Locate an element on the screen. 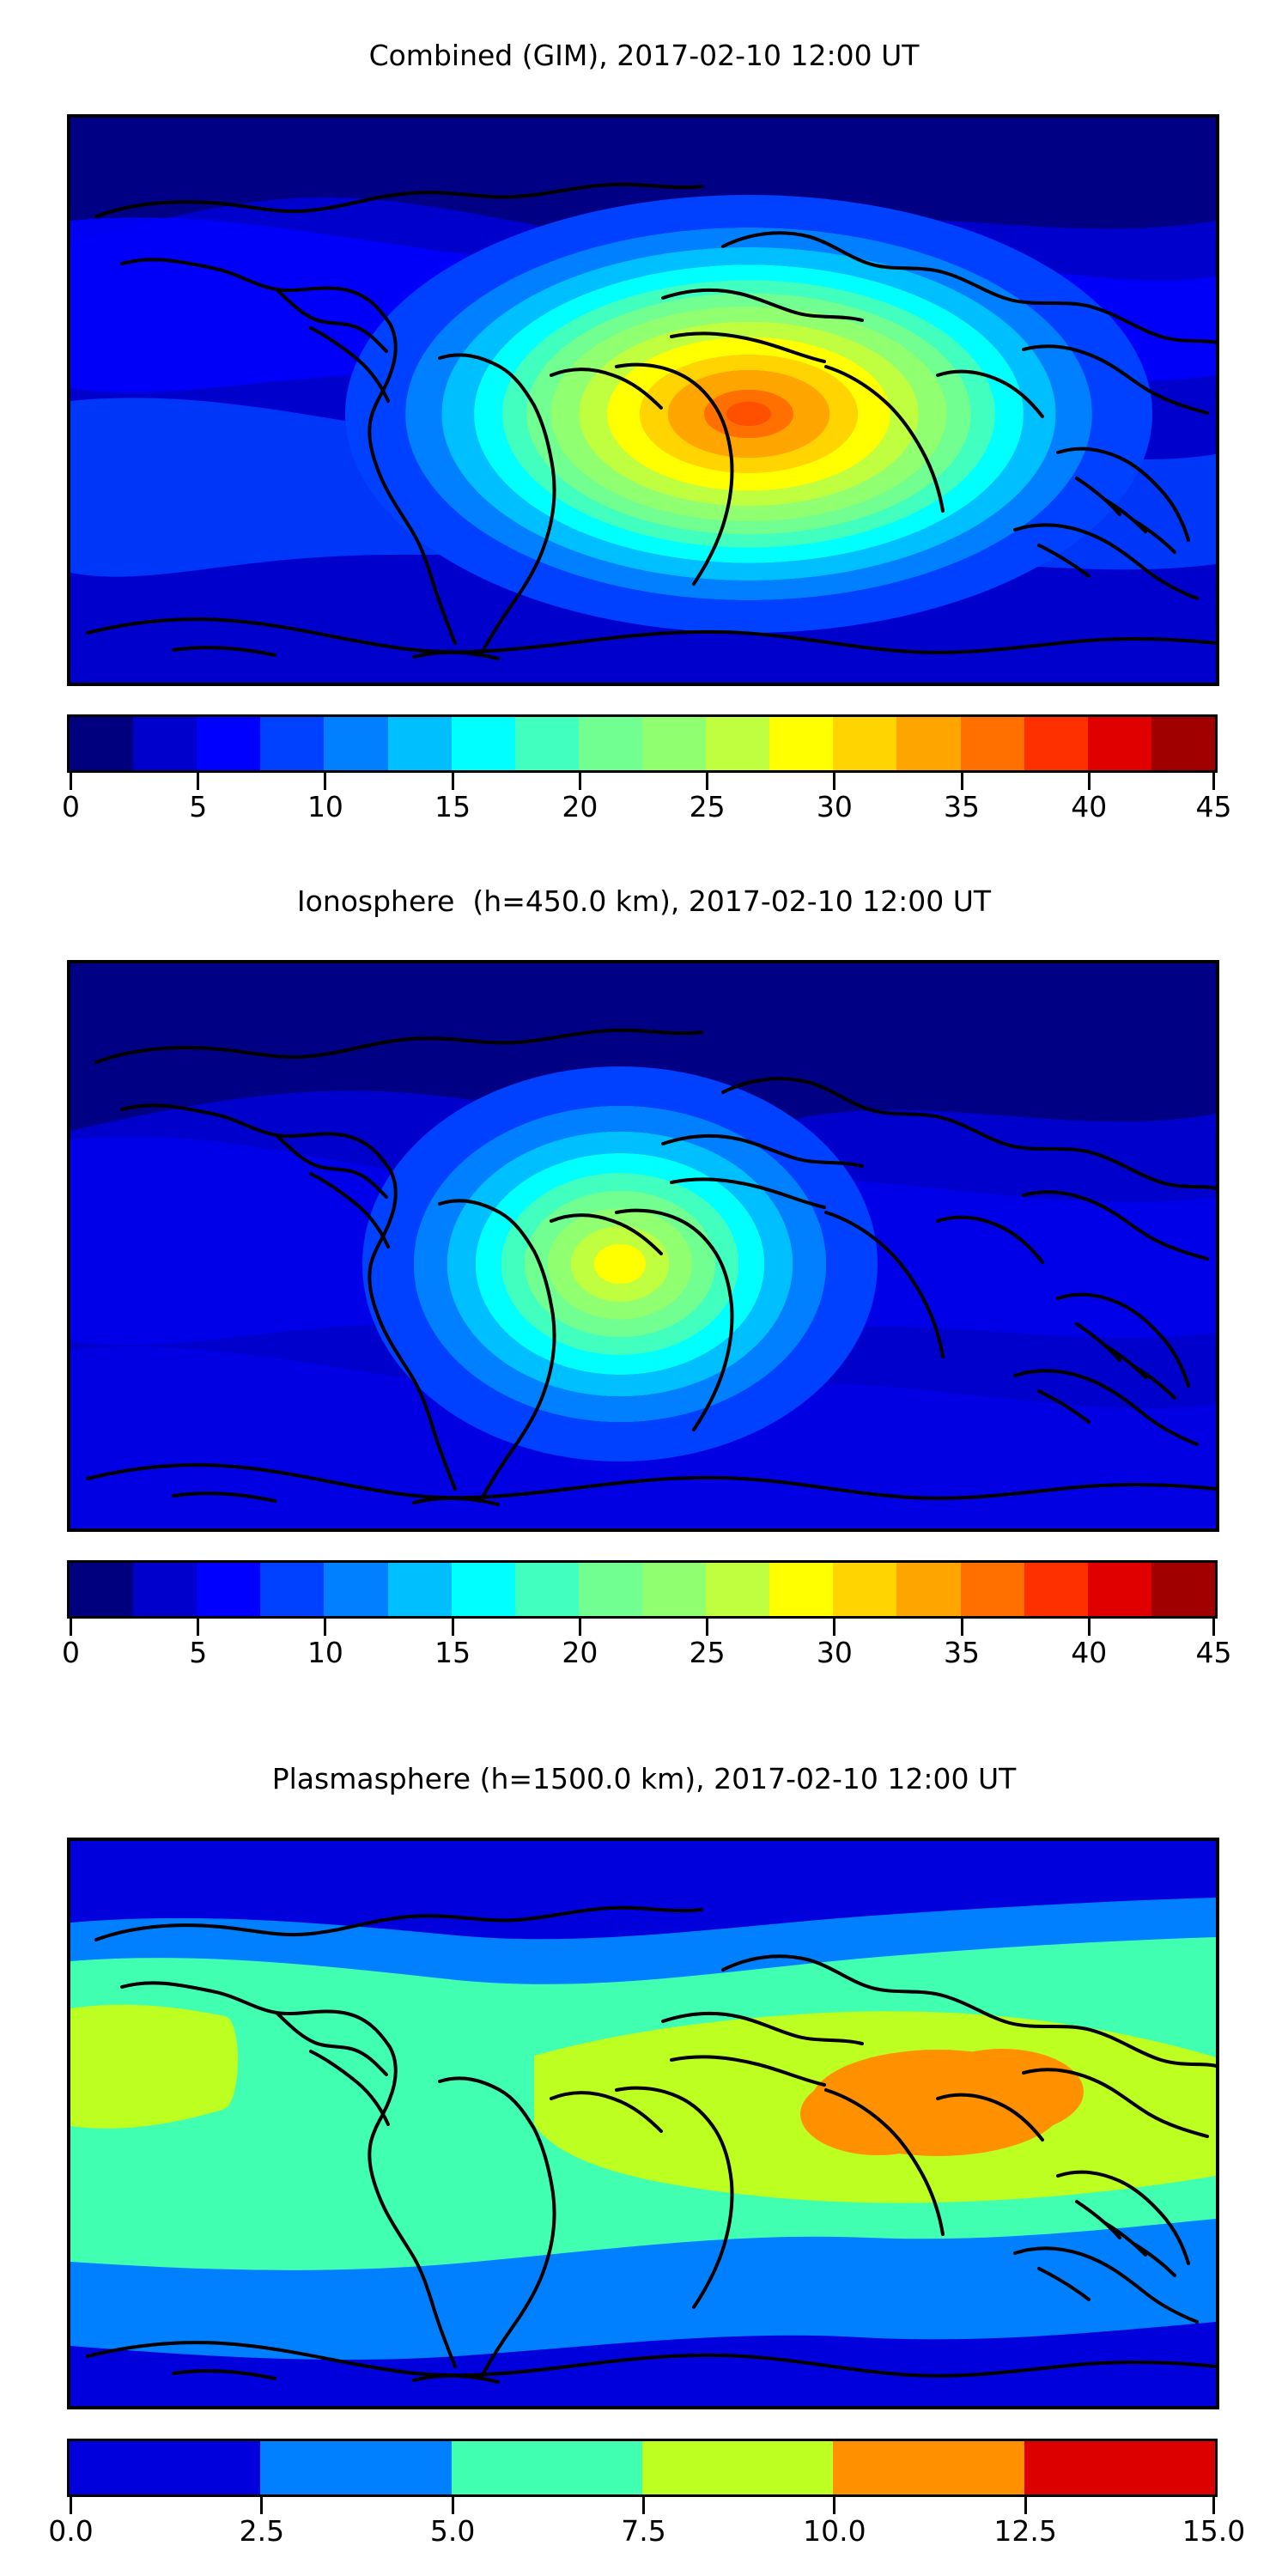 This screenshot has width=1288, height=2576. colorbar-ticks-combined is located at coordinates (642, 782).